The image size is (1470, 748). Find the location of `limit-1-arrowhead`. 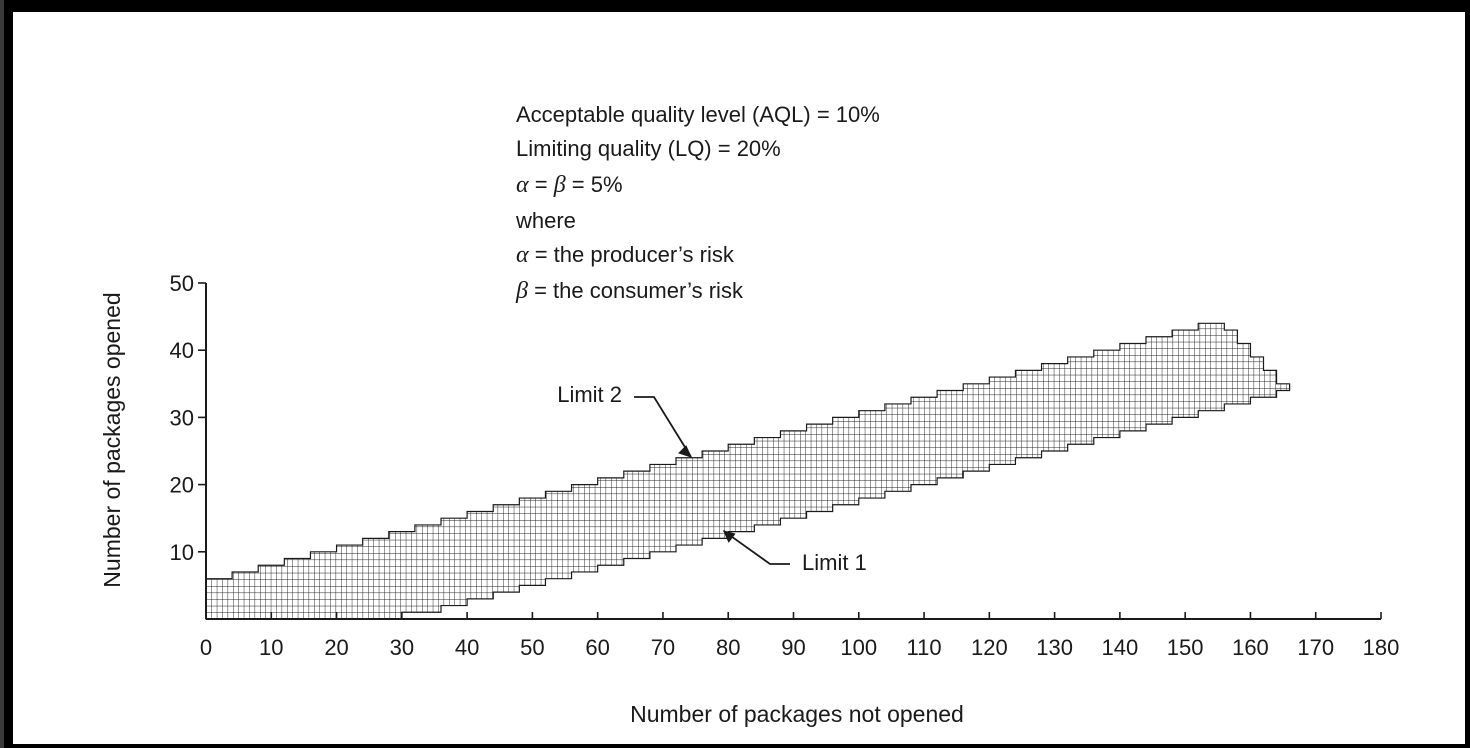

limit-1-arrowhead is located at coordinates (729, 536).